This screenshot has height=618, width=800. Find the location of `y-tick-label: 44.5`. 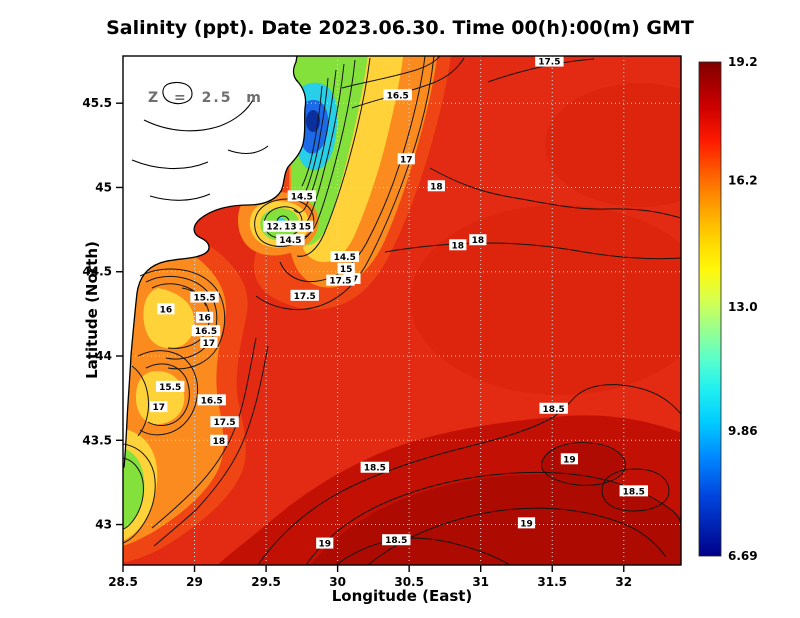

y-tick-label: 44.5 is located at coordinates (97, 272).